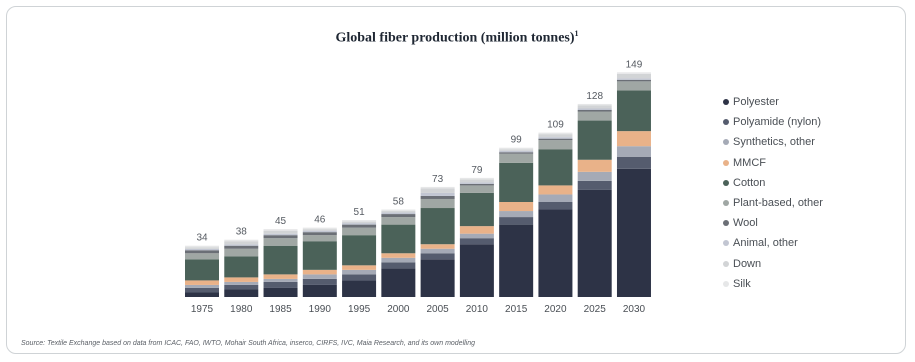  What do you see at coordinates (749, 182) in the screenshot?
I see `legend-label: Cotton` at bounding box center [749, 182].